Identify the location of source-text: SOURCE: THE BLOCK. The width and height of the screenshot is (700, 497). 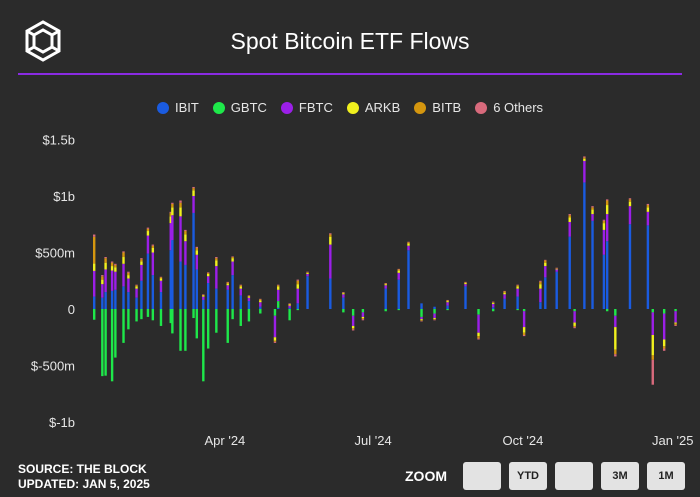
(82, 469).